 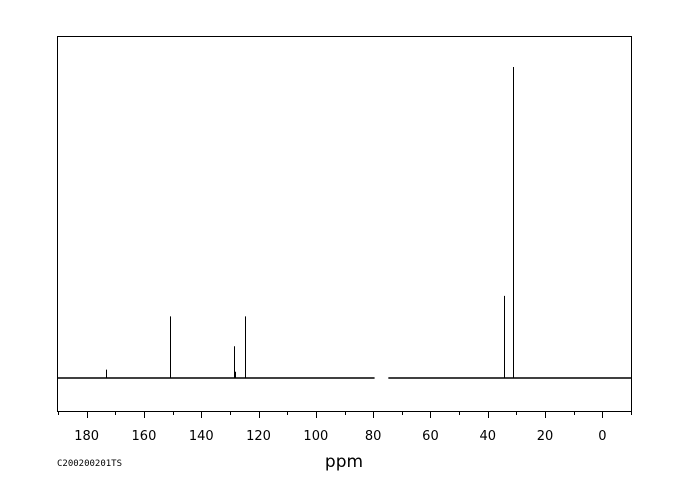 I want to click on x-tick-label: 180, so click(x=86, y=436).